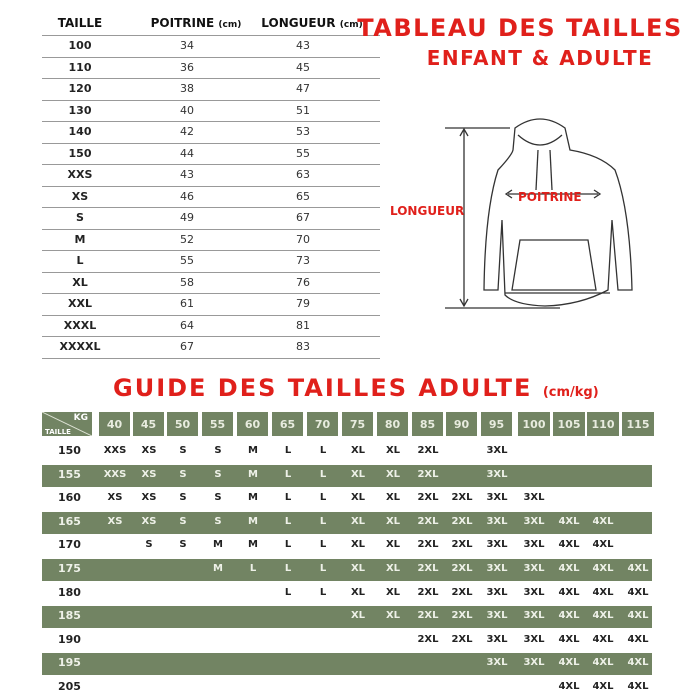 Image resolution: width=700 pixels, height=700 pixels. Describe the element at coordinates (303, 131) in the screenshot. I see `length-cell: 53` at that location.